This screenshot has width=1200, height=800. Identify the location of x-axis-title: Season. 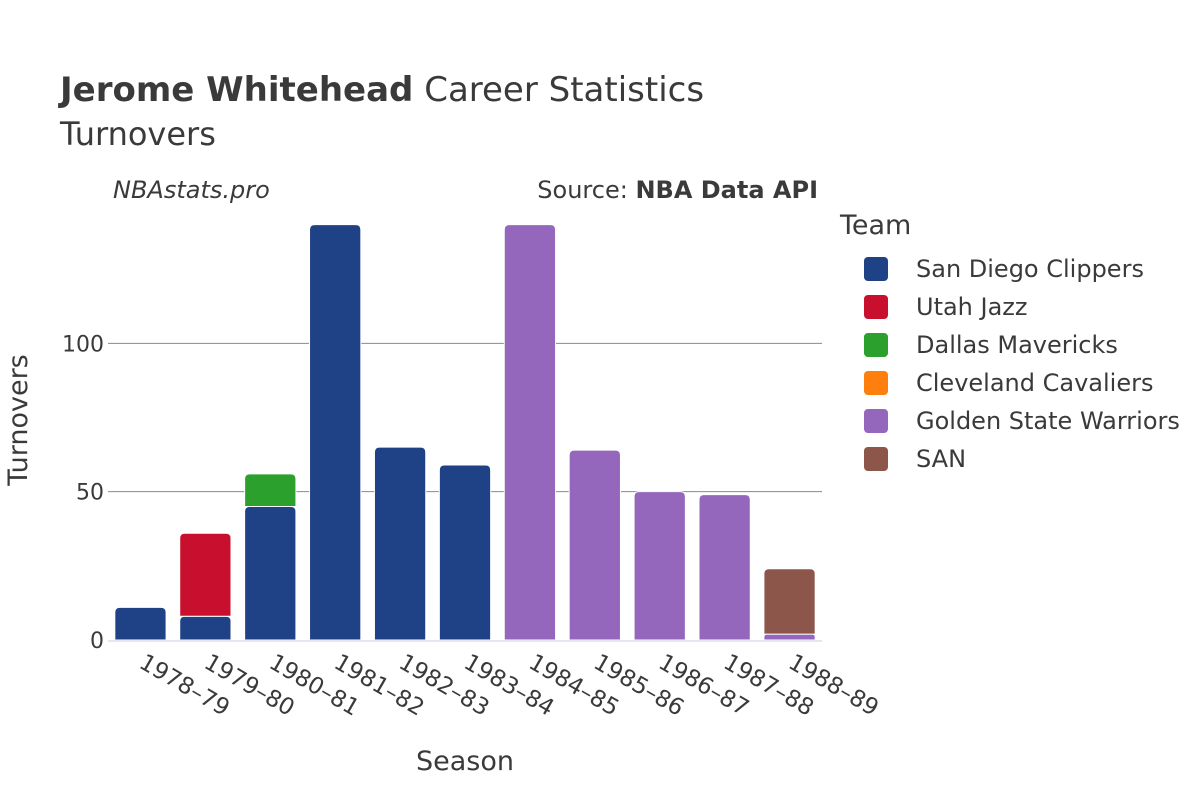
(465, 761).